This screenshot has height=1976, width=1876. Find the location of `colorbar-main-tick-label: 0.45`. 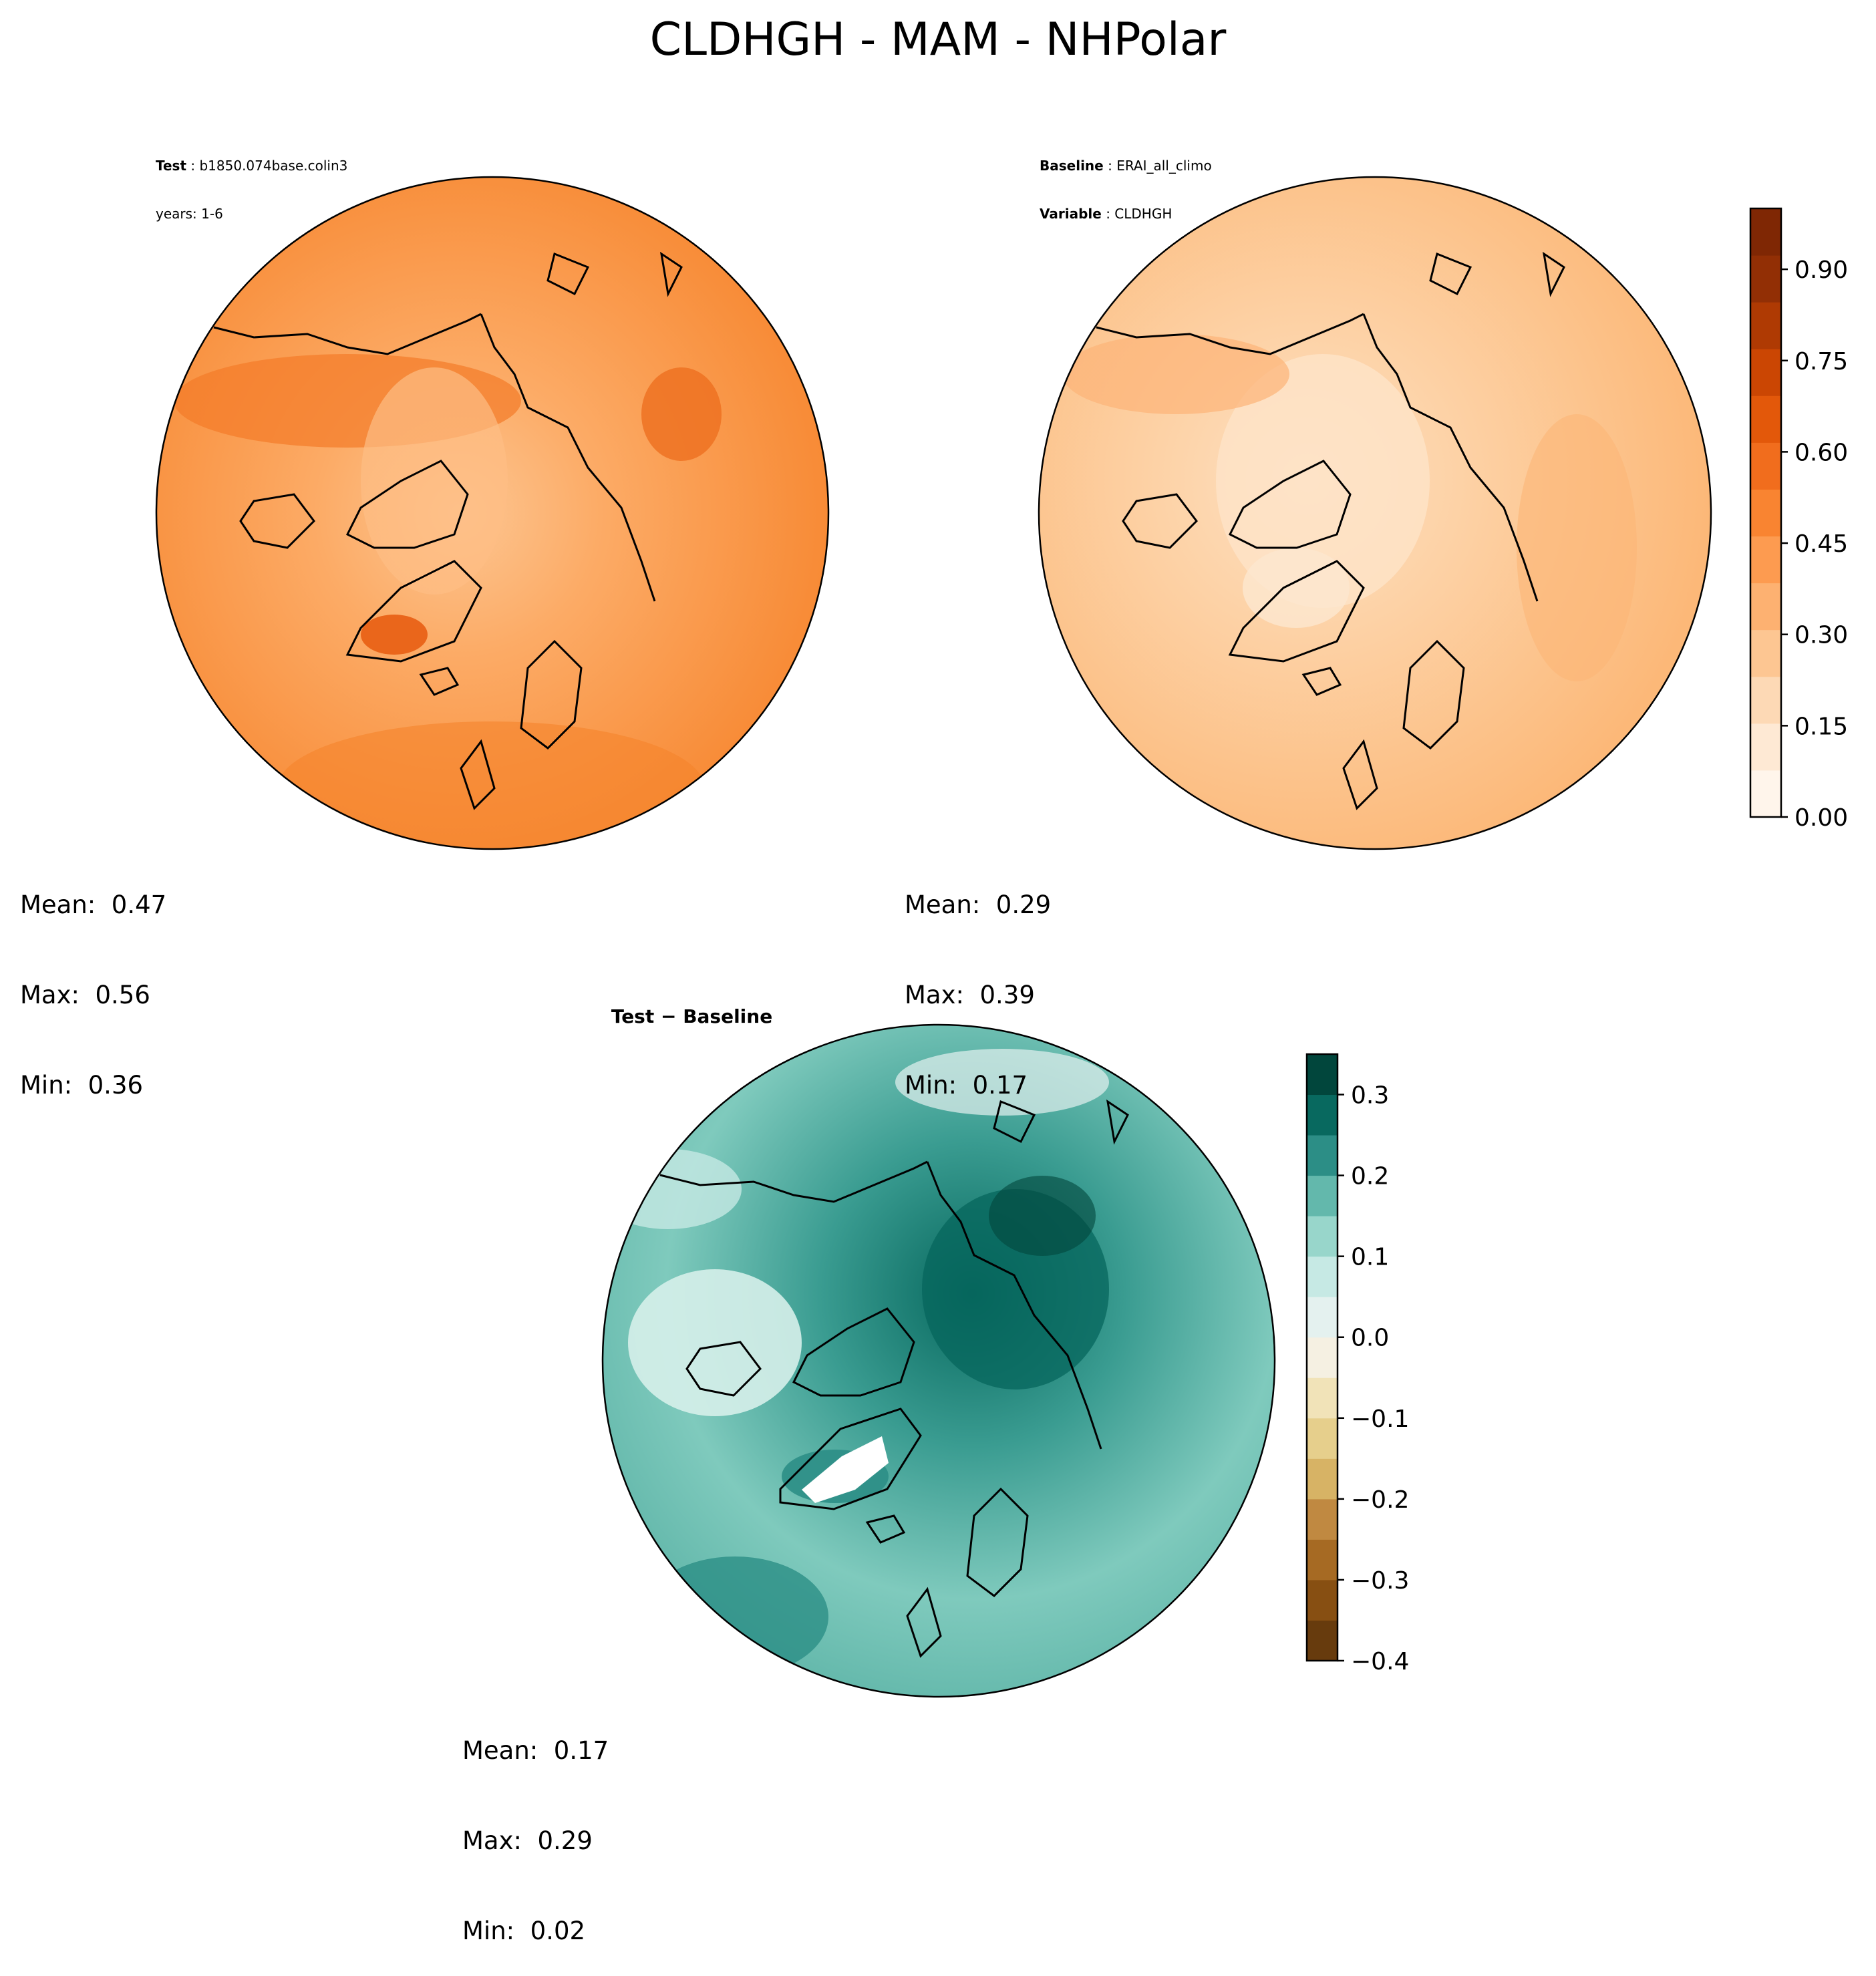

colorbar-main-tick-label: 0.45 is located at coordinates (1821, 544).